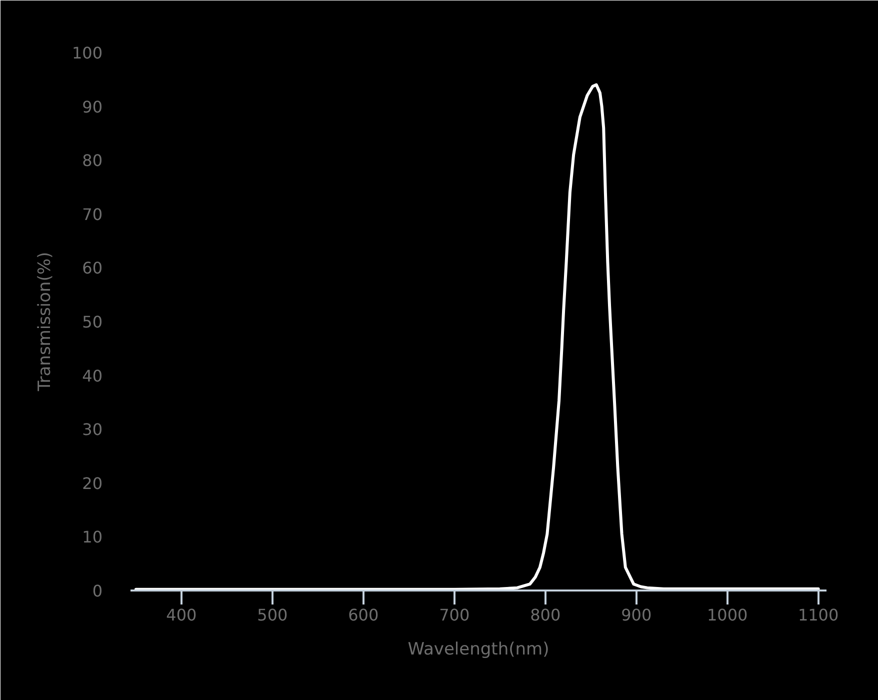 The width and height of the screenshot is (878, 700). What do you see at coordinates (727, 615) in the screenshot?
I see `x-tick-label: 1000` at bounding box center [727, 615].